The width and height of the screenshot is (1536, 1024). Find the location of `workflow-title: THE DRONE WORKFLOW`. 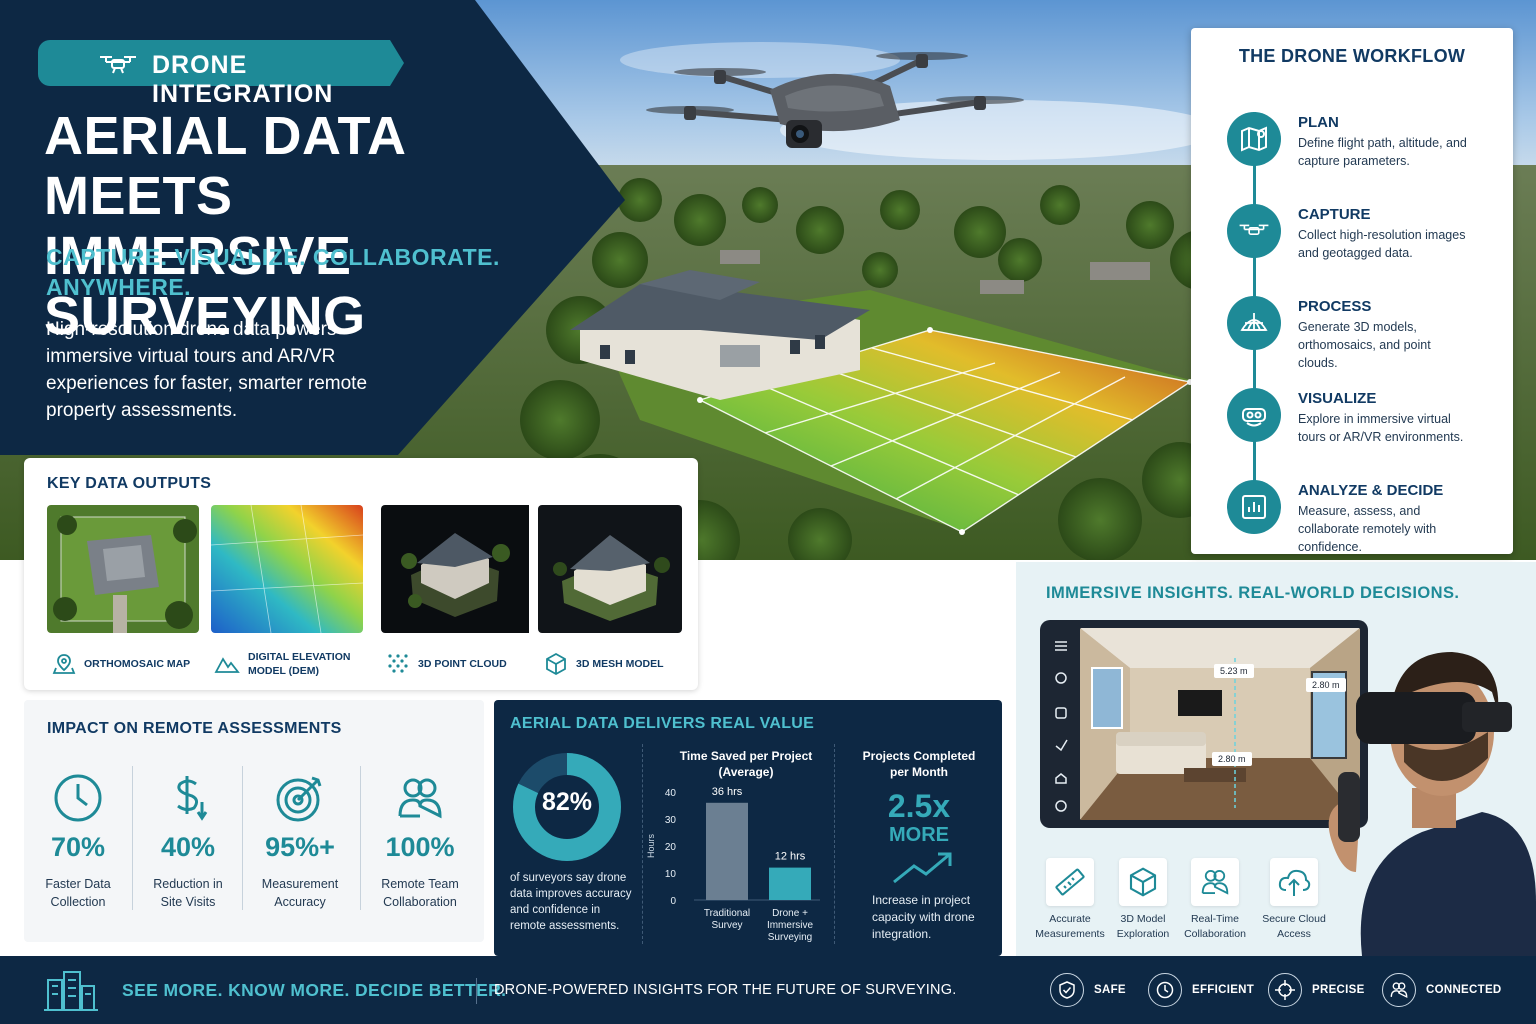

workflow-title: THE DRONE WORKFLOW is located at coordinates (1352, 56).